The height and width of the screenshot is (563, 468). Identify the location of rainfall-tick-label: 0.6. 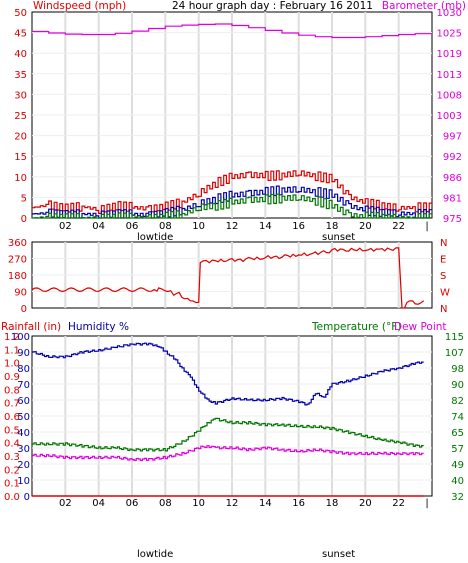
(12, 417).